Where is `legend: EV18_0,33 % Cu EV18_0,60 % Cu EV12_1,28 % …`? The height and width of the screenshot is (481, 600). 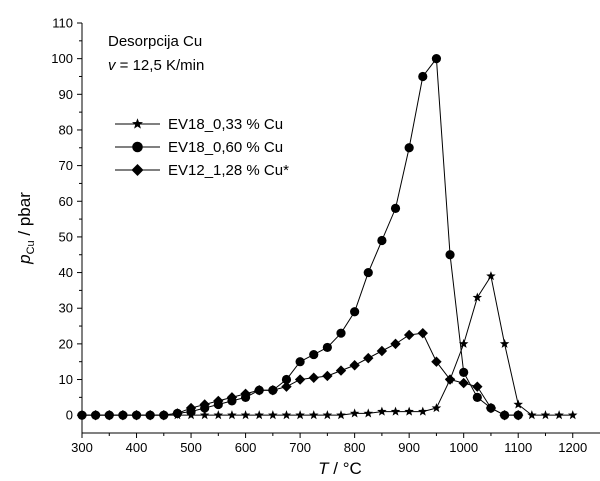
legend: EV18_0,33 % Cu EV18_0,60 % Cu EV12_1,28 % … is located at coordinates (202, 147).